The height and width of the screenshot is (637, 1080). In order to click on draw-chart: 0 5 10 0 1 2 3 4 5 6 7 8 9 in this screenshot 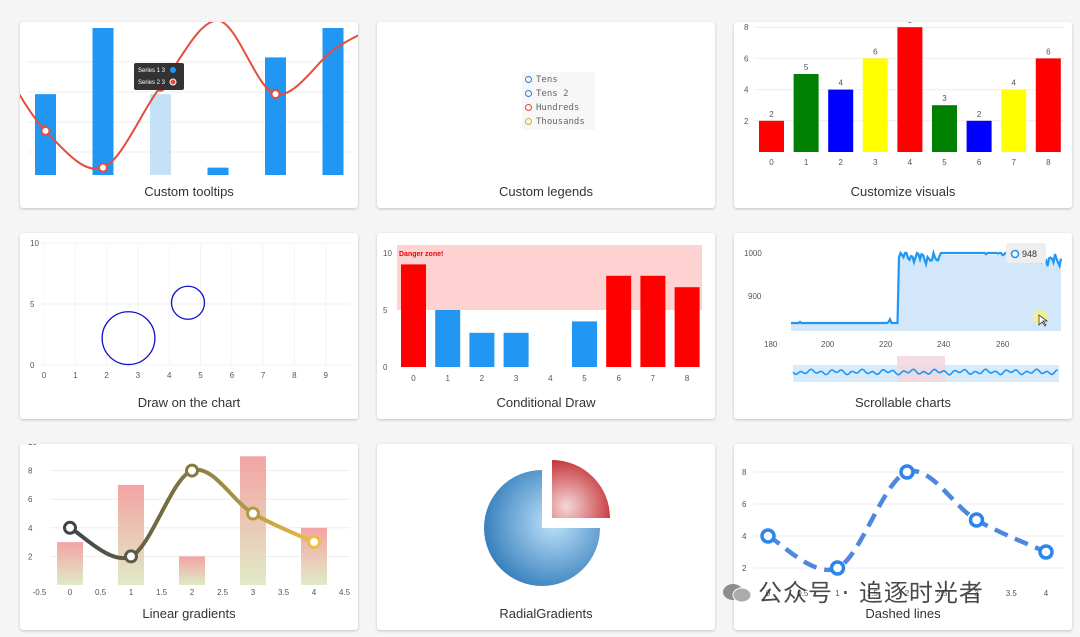, I will do `click(189, 326)`.